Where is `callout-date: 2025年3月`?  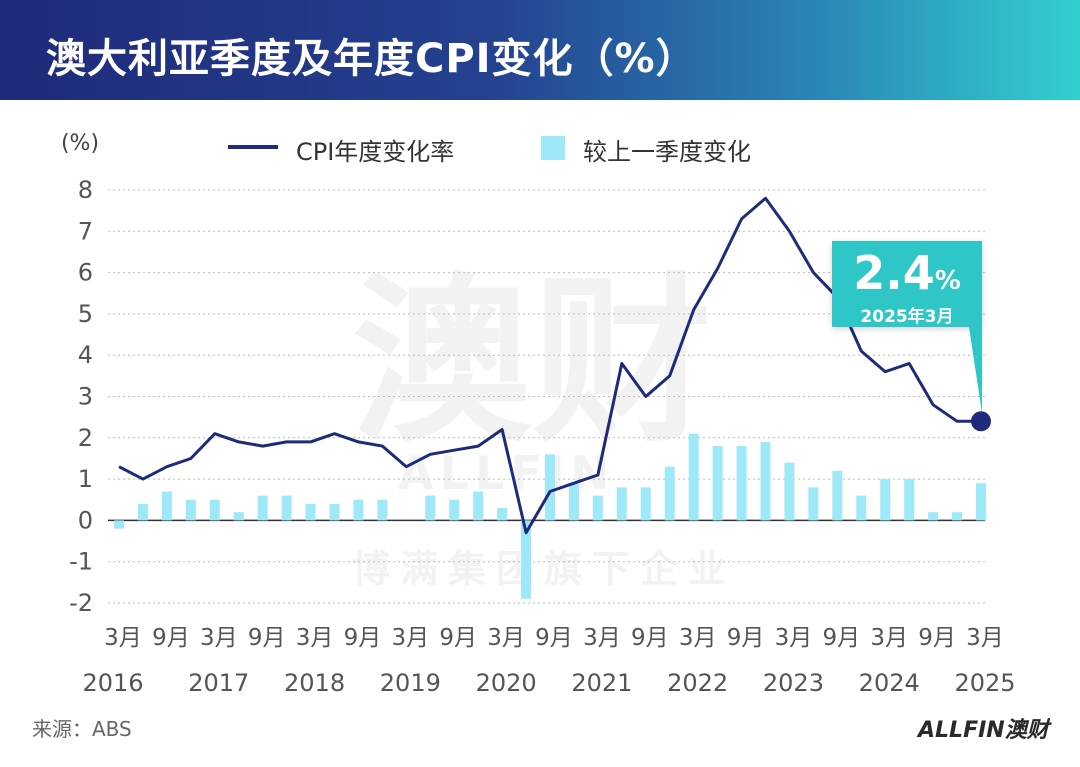
callout-date: 2025年3月 is located at coordinates (907, 317).